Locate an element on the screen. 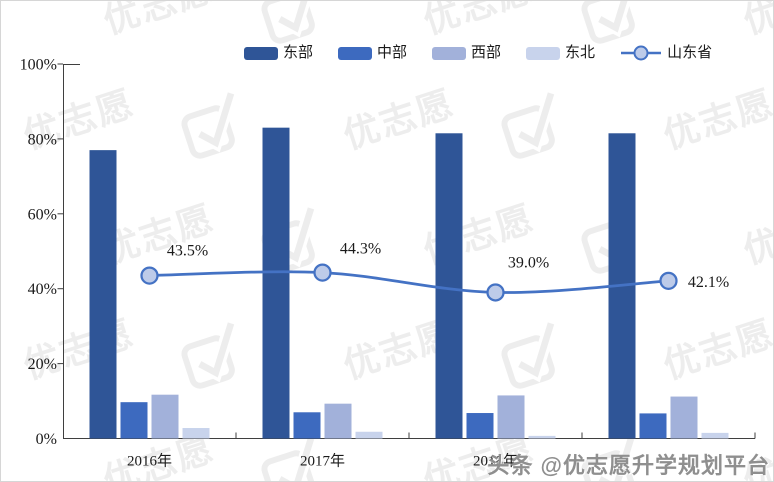  legend-swatch-east is located at coordinates (261, 53).